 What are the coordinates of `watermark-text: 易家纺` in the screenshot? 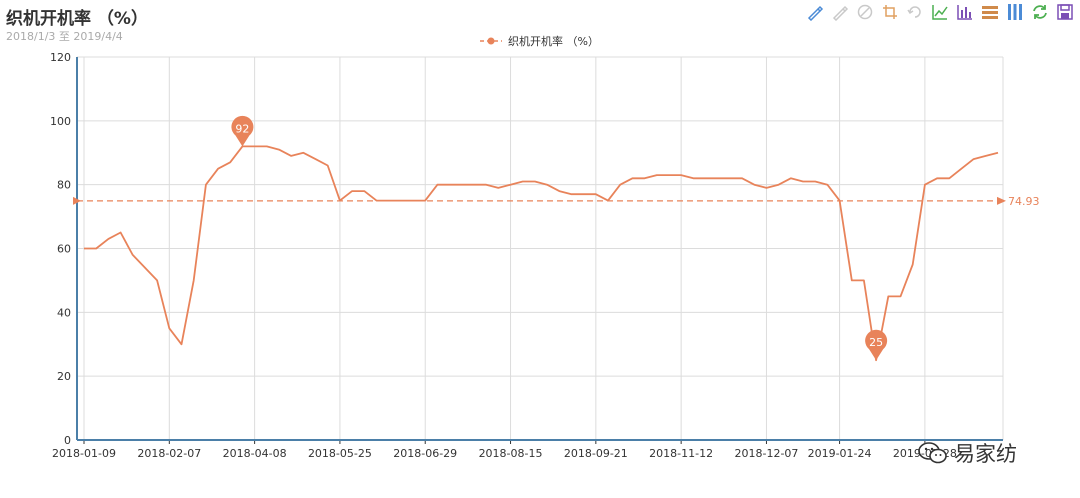 It's located at (985, 454).